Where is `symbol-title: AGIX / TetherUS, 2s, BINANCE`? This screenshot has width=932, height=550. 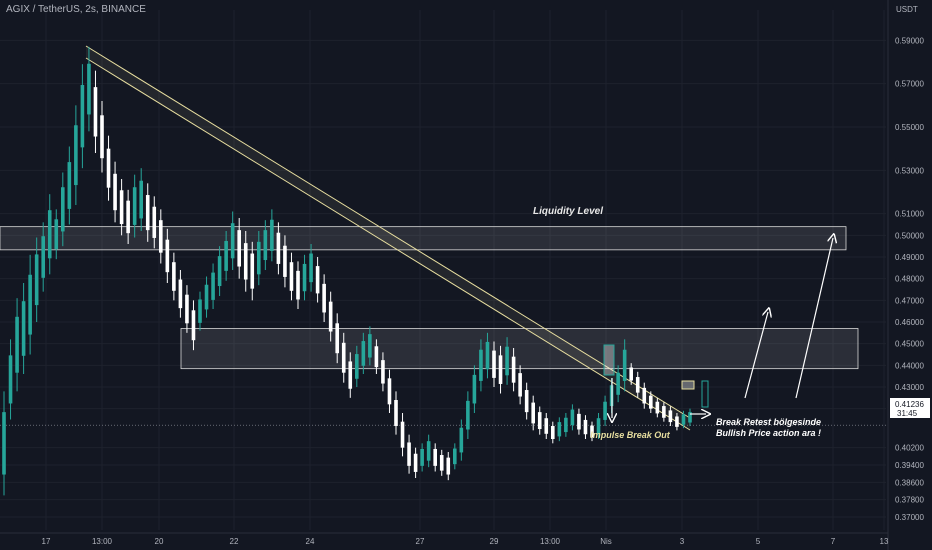
symbol-title: AGIX / TetherUS, 2s, BINANCE is located at coordinates (76, 9).